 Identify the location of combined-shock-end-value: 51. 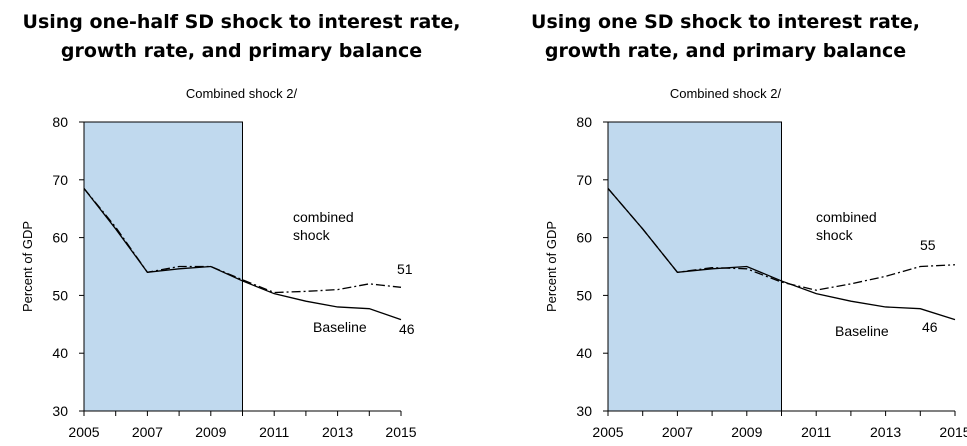
(405, 269).